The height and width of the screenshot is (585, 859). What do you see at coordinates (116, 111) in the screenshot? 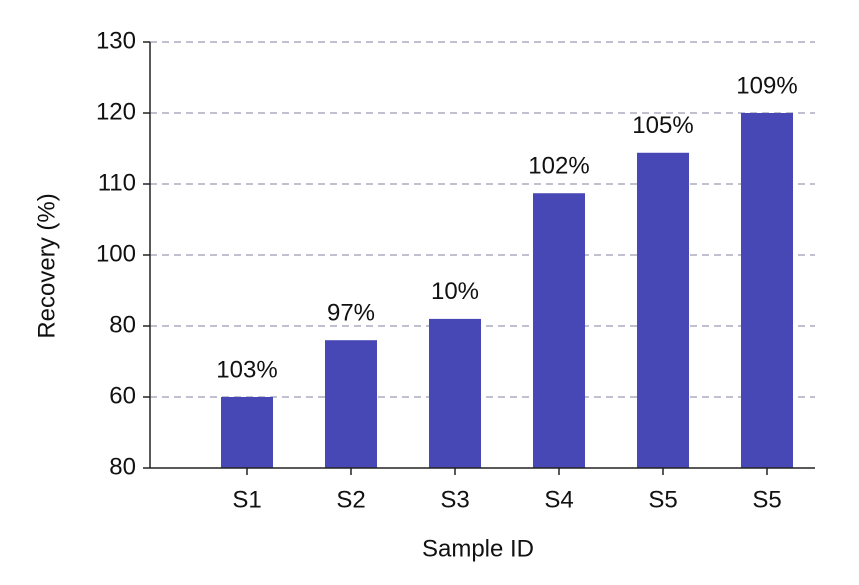
I see `y-tick-label: 120` at bounding box center [116, 111].